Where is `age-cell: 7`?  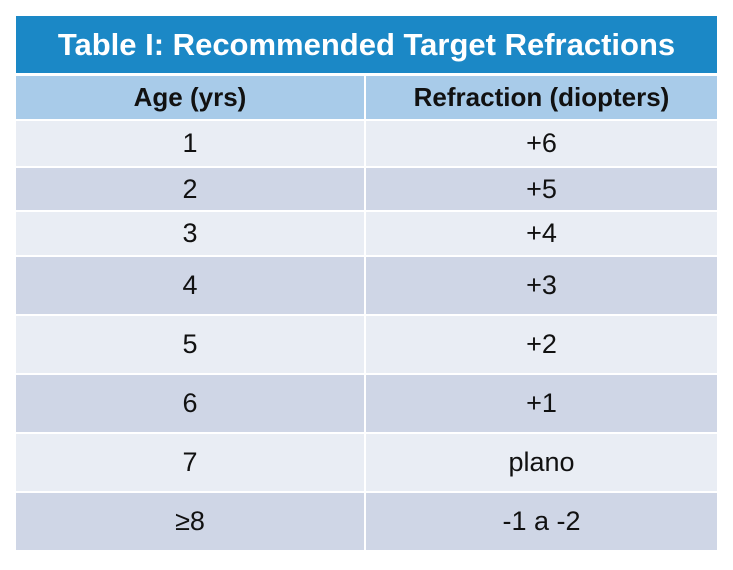
age-cell: 7 is located at coordinates (191, 462).